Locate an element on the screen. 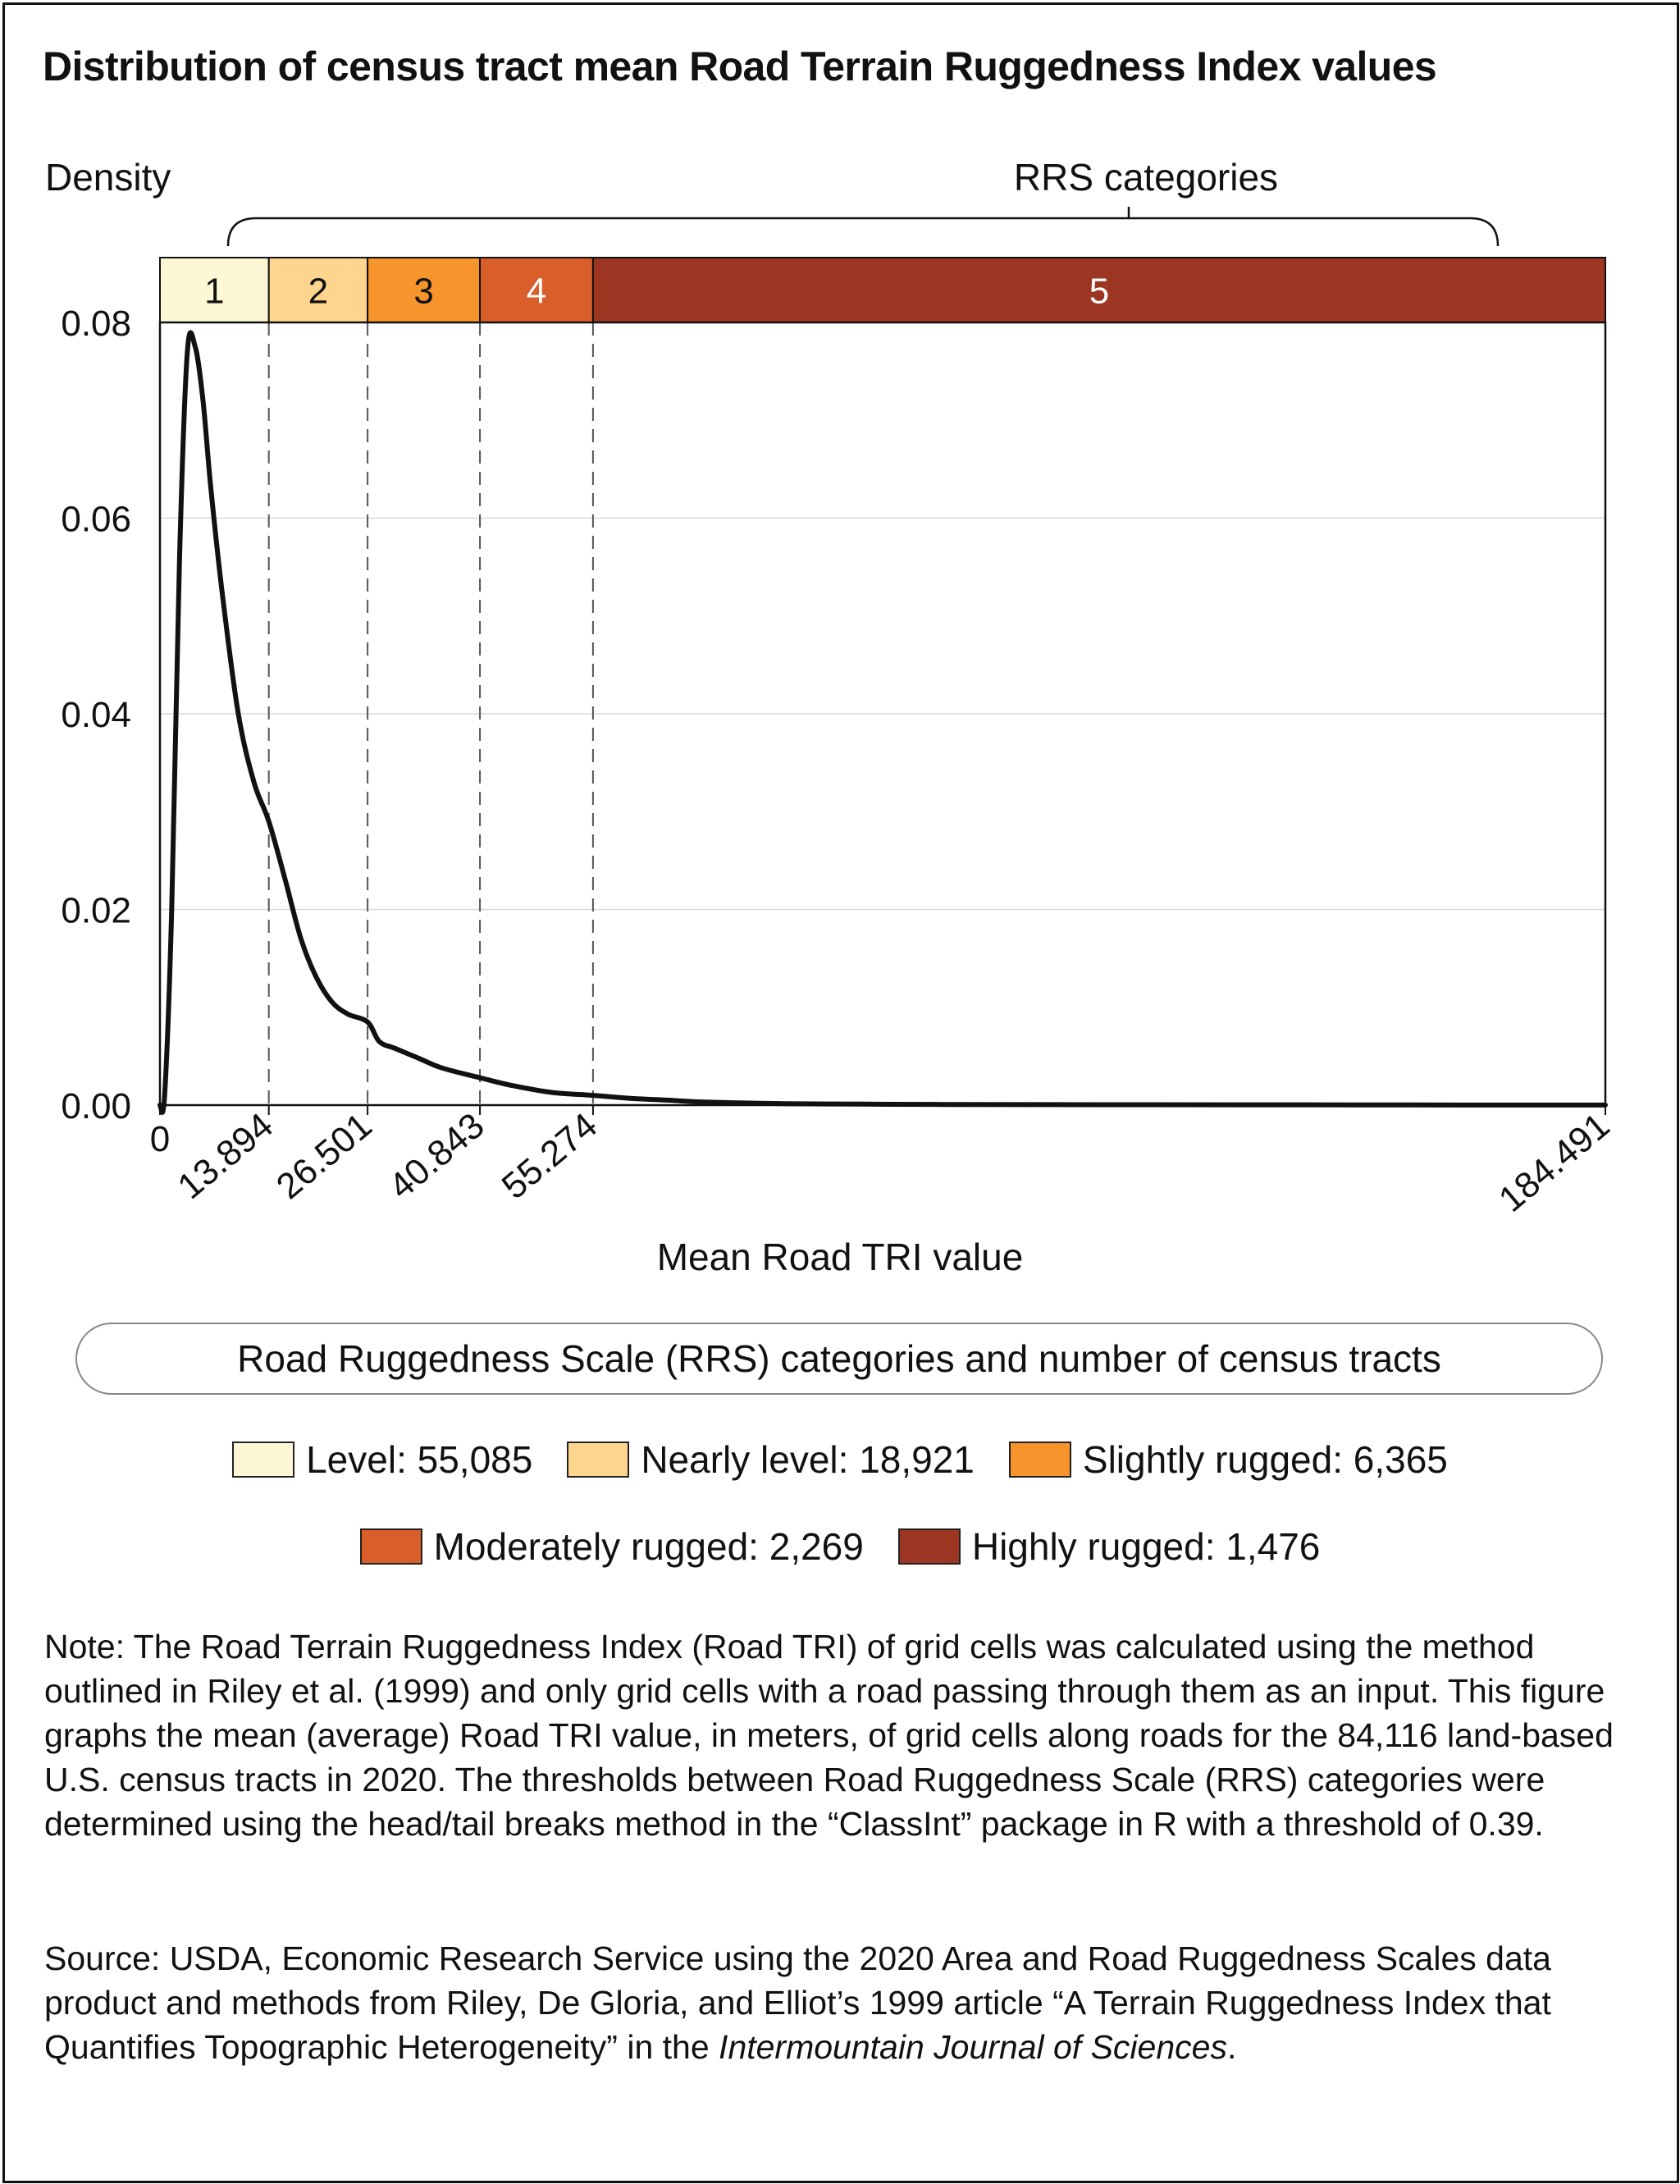  category-band-label: 3 is located at coordinates (423, 292).